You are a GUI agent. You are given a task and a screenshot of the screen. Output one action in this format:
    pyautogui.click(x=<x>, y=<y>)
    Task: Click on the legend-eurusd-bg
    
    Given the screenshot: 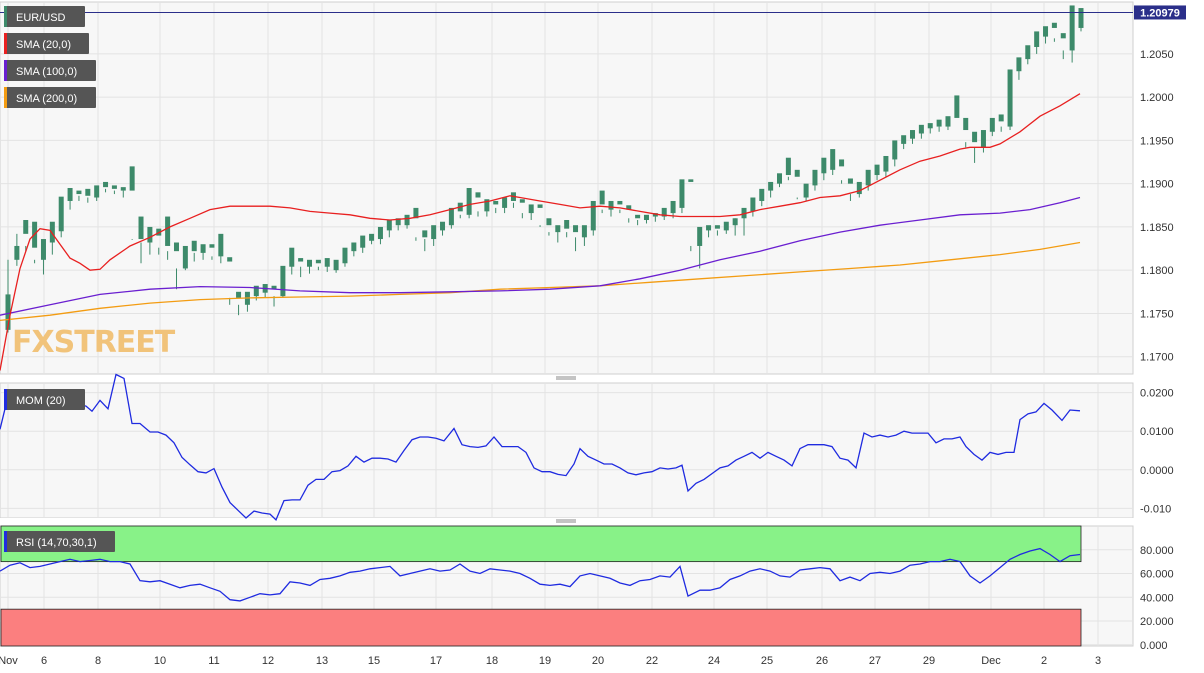 What is the action you would take?
    pyautogui.click(x=44, y=16)
    